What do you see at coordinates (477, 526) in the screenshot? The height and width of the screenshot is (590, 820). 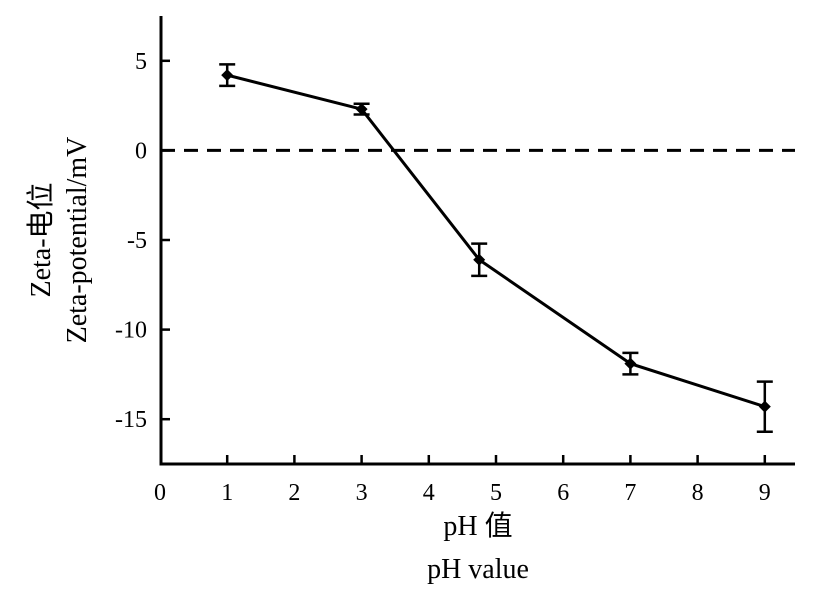 I see `x-axis-label-line-1: pH 值` at bounding box center [477, 526].